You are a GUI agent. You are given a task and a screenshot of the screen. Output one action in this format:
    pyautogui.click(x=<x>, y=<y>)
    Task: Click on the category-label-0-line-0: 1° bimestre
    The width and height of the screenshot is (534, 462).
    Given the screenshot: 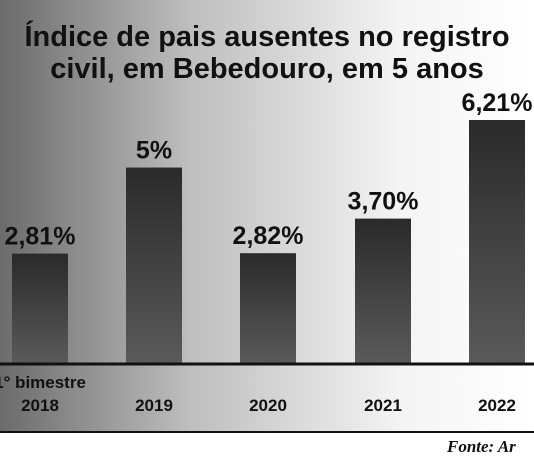 What is the action you would take?
    pyautogui.click(x=43, y=382)
    